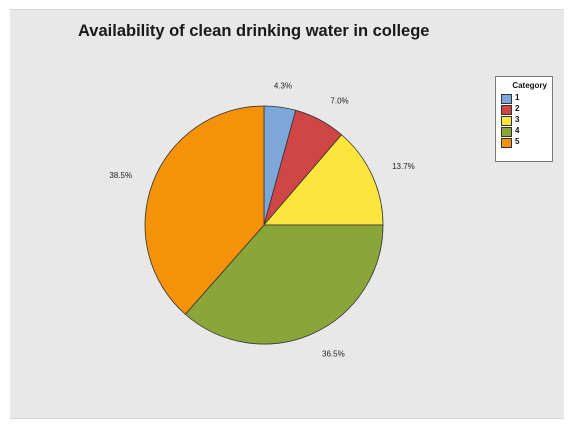 This screenshot has height=426, width=574. Describe the element at coordinates (524, 131) in the screenshot. I see `legend-item-4: 4` at that location.